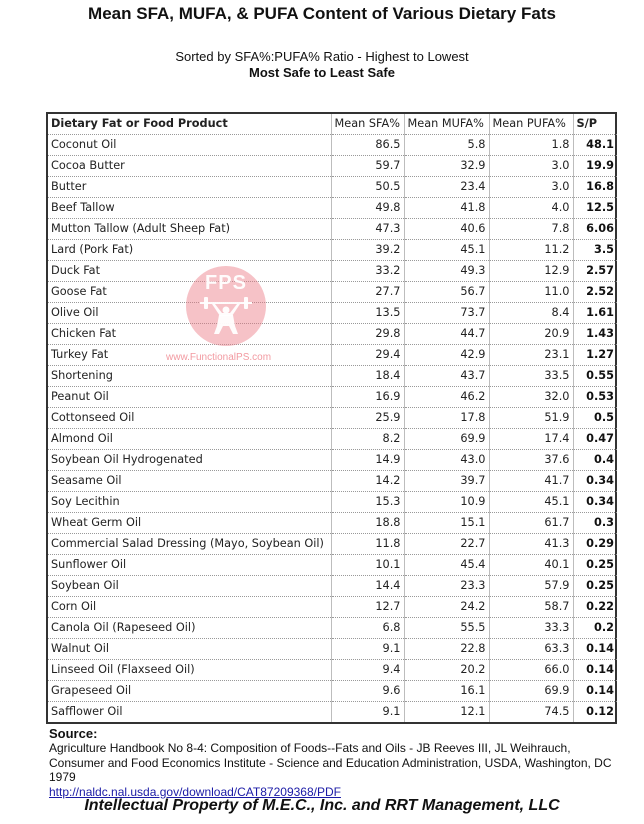  I want to click on cell-sfa: 15.3, so click(368, 502).